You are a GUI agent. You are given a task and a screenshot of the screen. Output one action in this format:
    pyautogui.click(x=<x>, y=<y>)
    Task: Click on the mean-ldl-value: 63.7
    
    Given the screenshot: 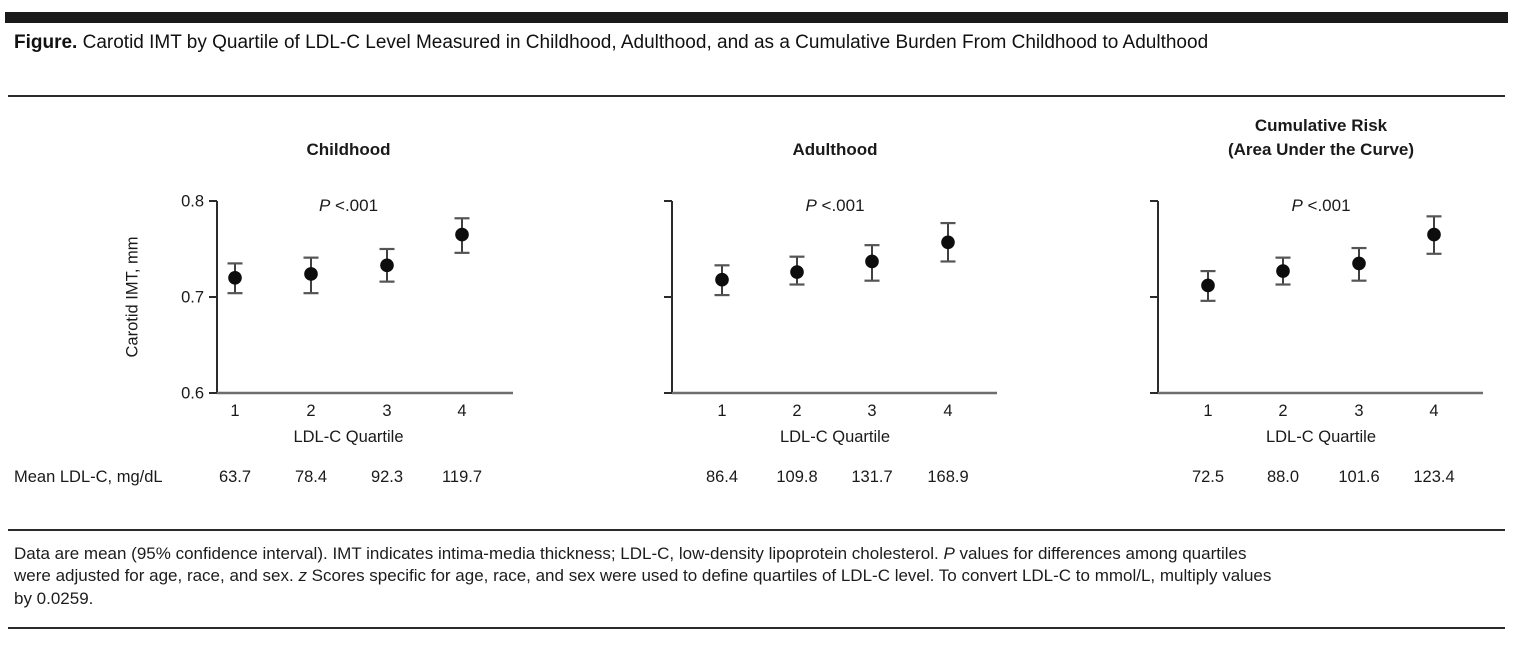 What is the action you would take?
    pyautogui.click(x=235, y=477)
    